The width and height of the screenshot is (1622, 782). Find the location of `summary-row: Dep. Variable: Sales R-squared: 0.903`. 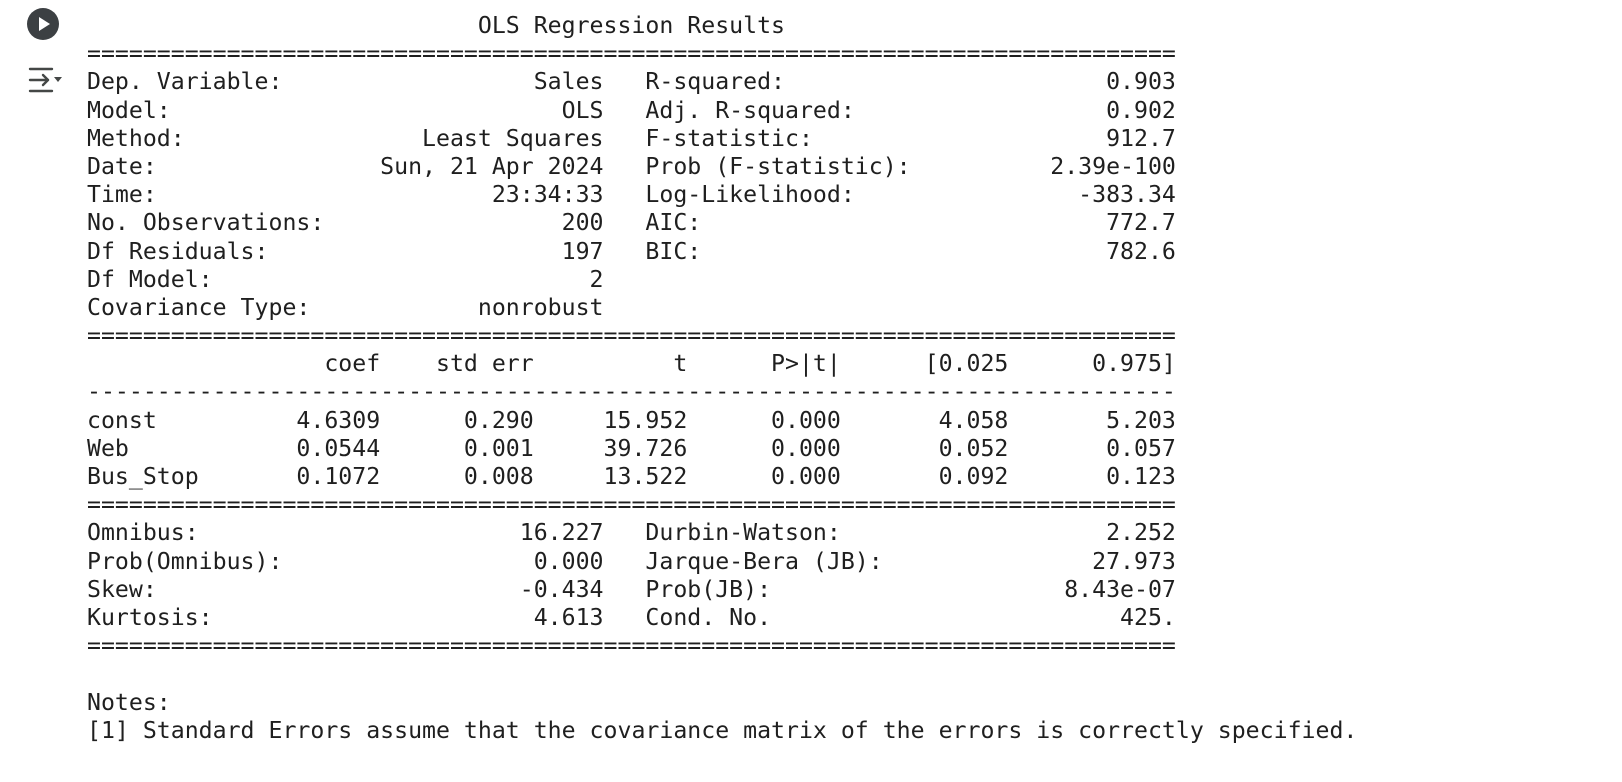

summary-row: Dep. Variable: Sales R-squared: 0.903 is located at coordinates (631, 82).